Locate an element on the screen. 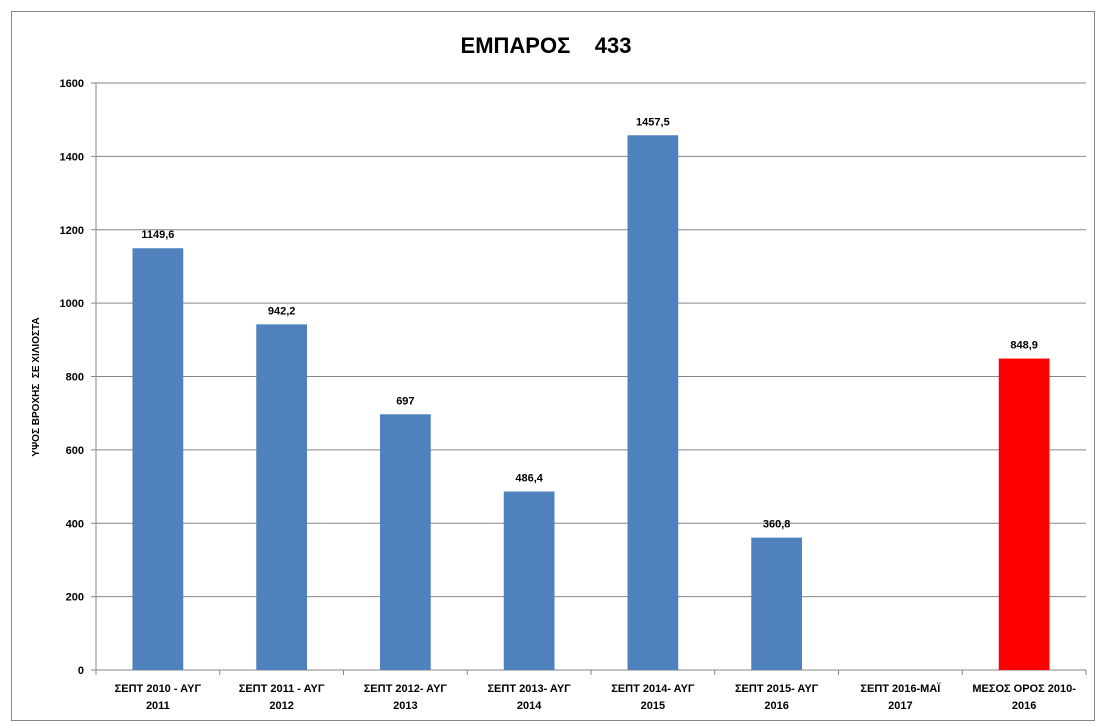 The width and height of the screenshot is (1099, 726). x-category-label: 2011 is located at coordinates (158, 706).